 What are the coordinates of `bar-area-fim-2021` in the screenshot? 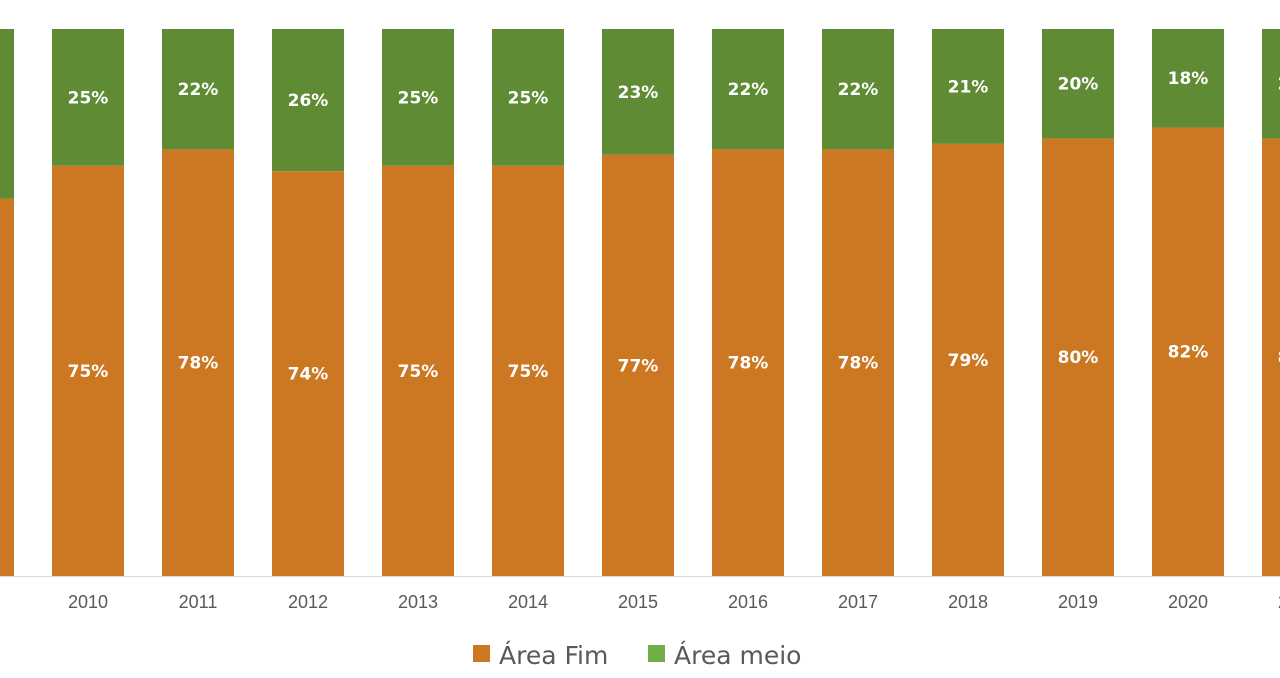 It's located at (1271, 357).